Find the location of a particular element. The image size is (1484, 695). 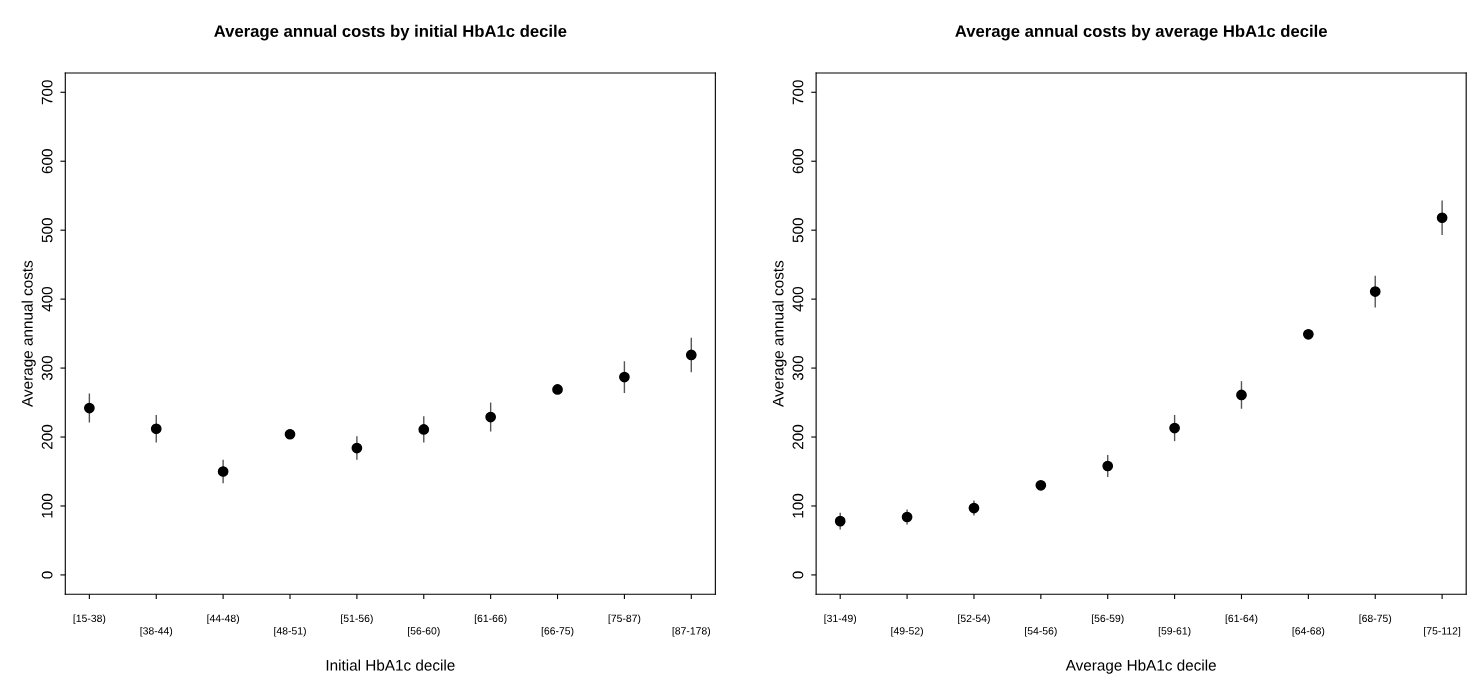

x-tick-label: [56-59) is located at coordinates (1107, 619).